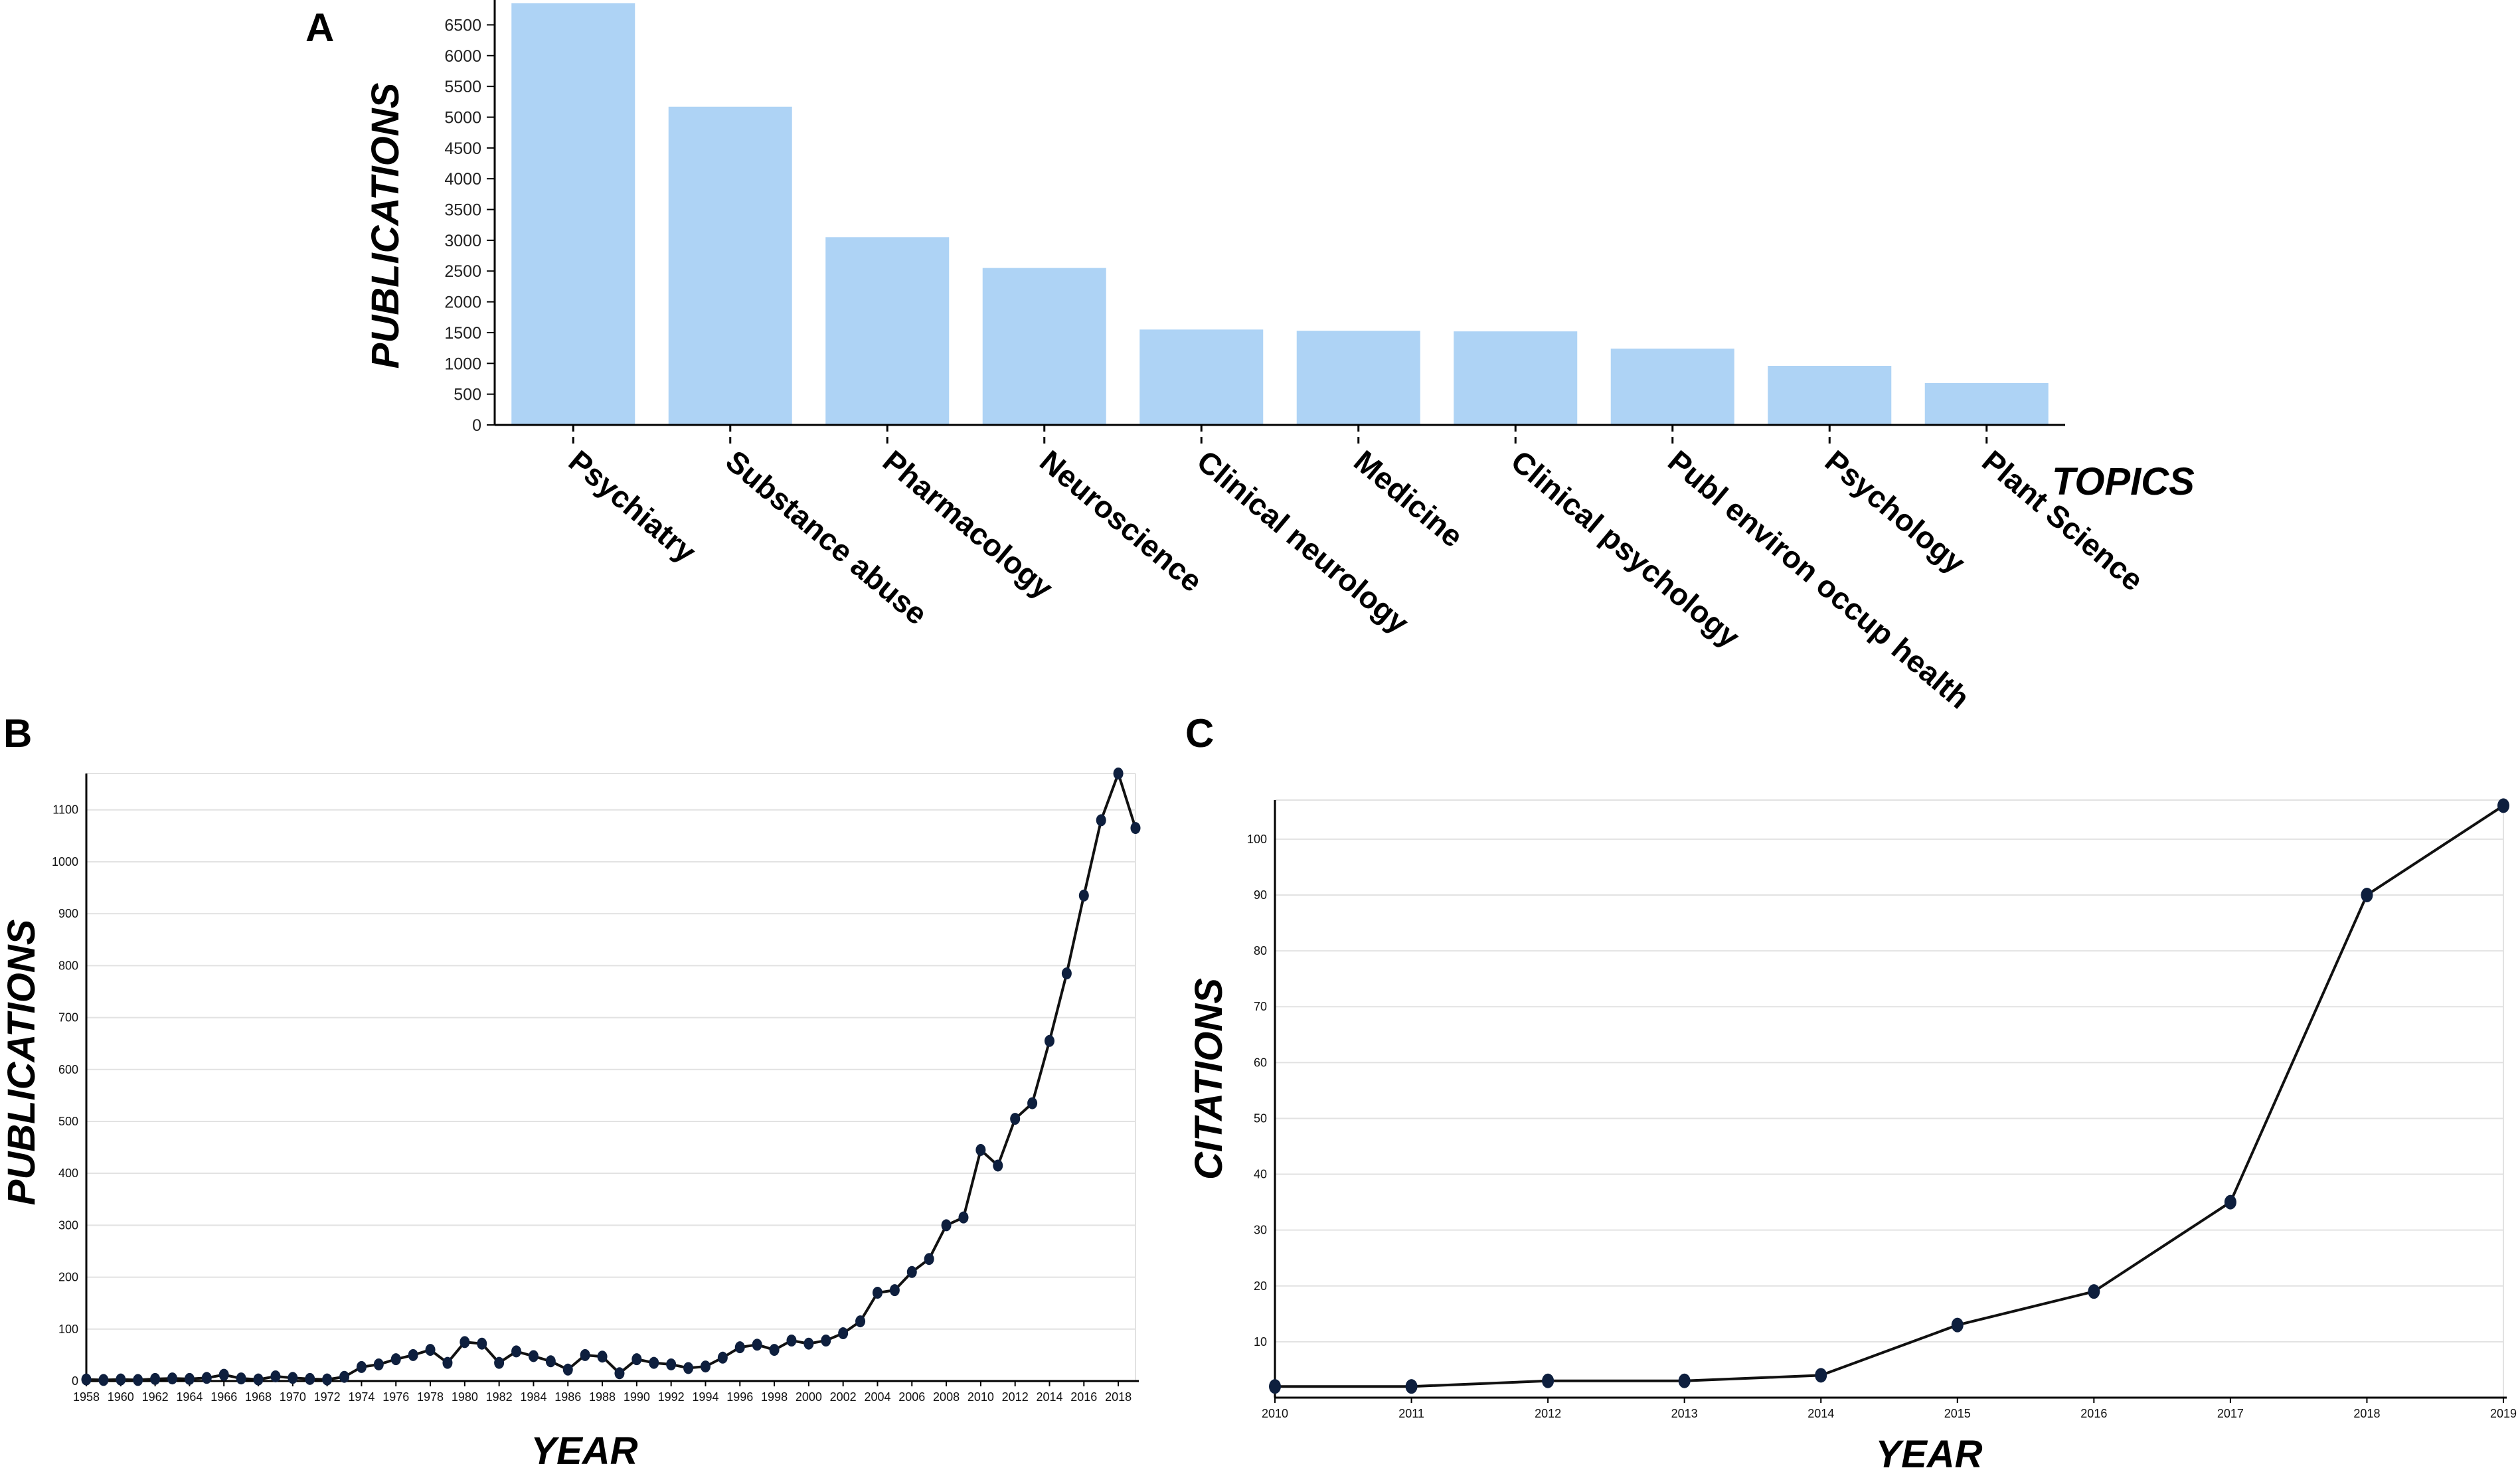 This screenshot has height=1470, width=2520. Describe the element at coordinates (68, 1121) in the screenshot. I see `panel-b-y-tick-label: 500` at that location.